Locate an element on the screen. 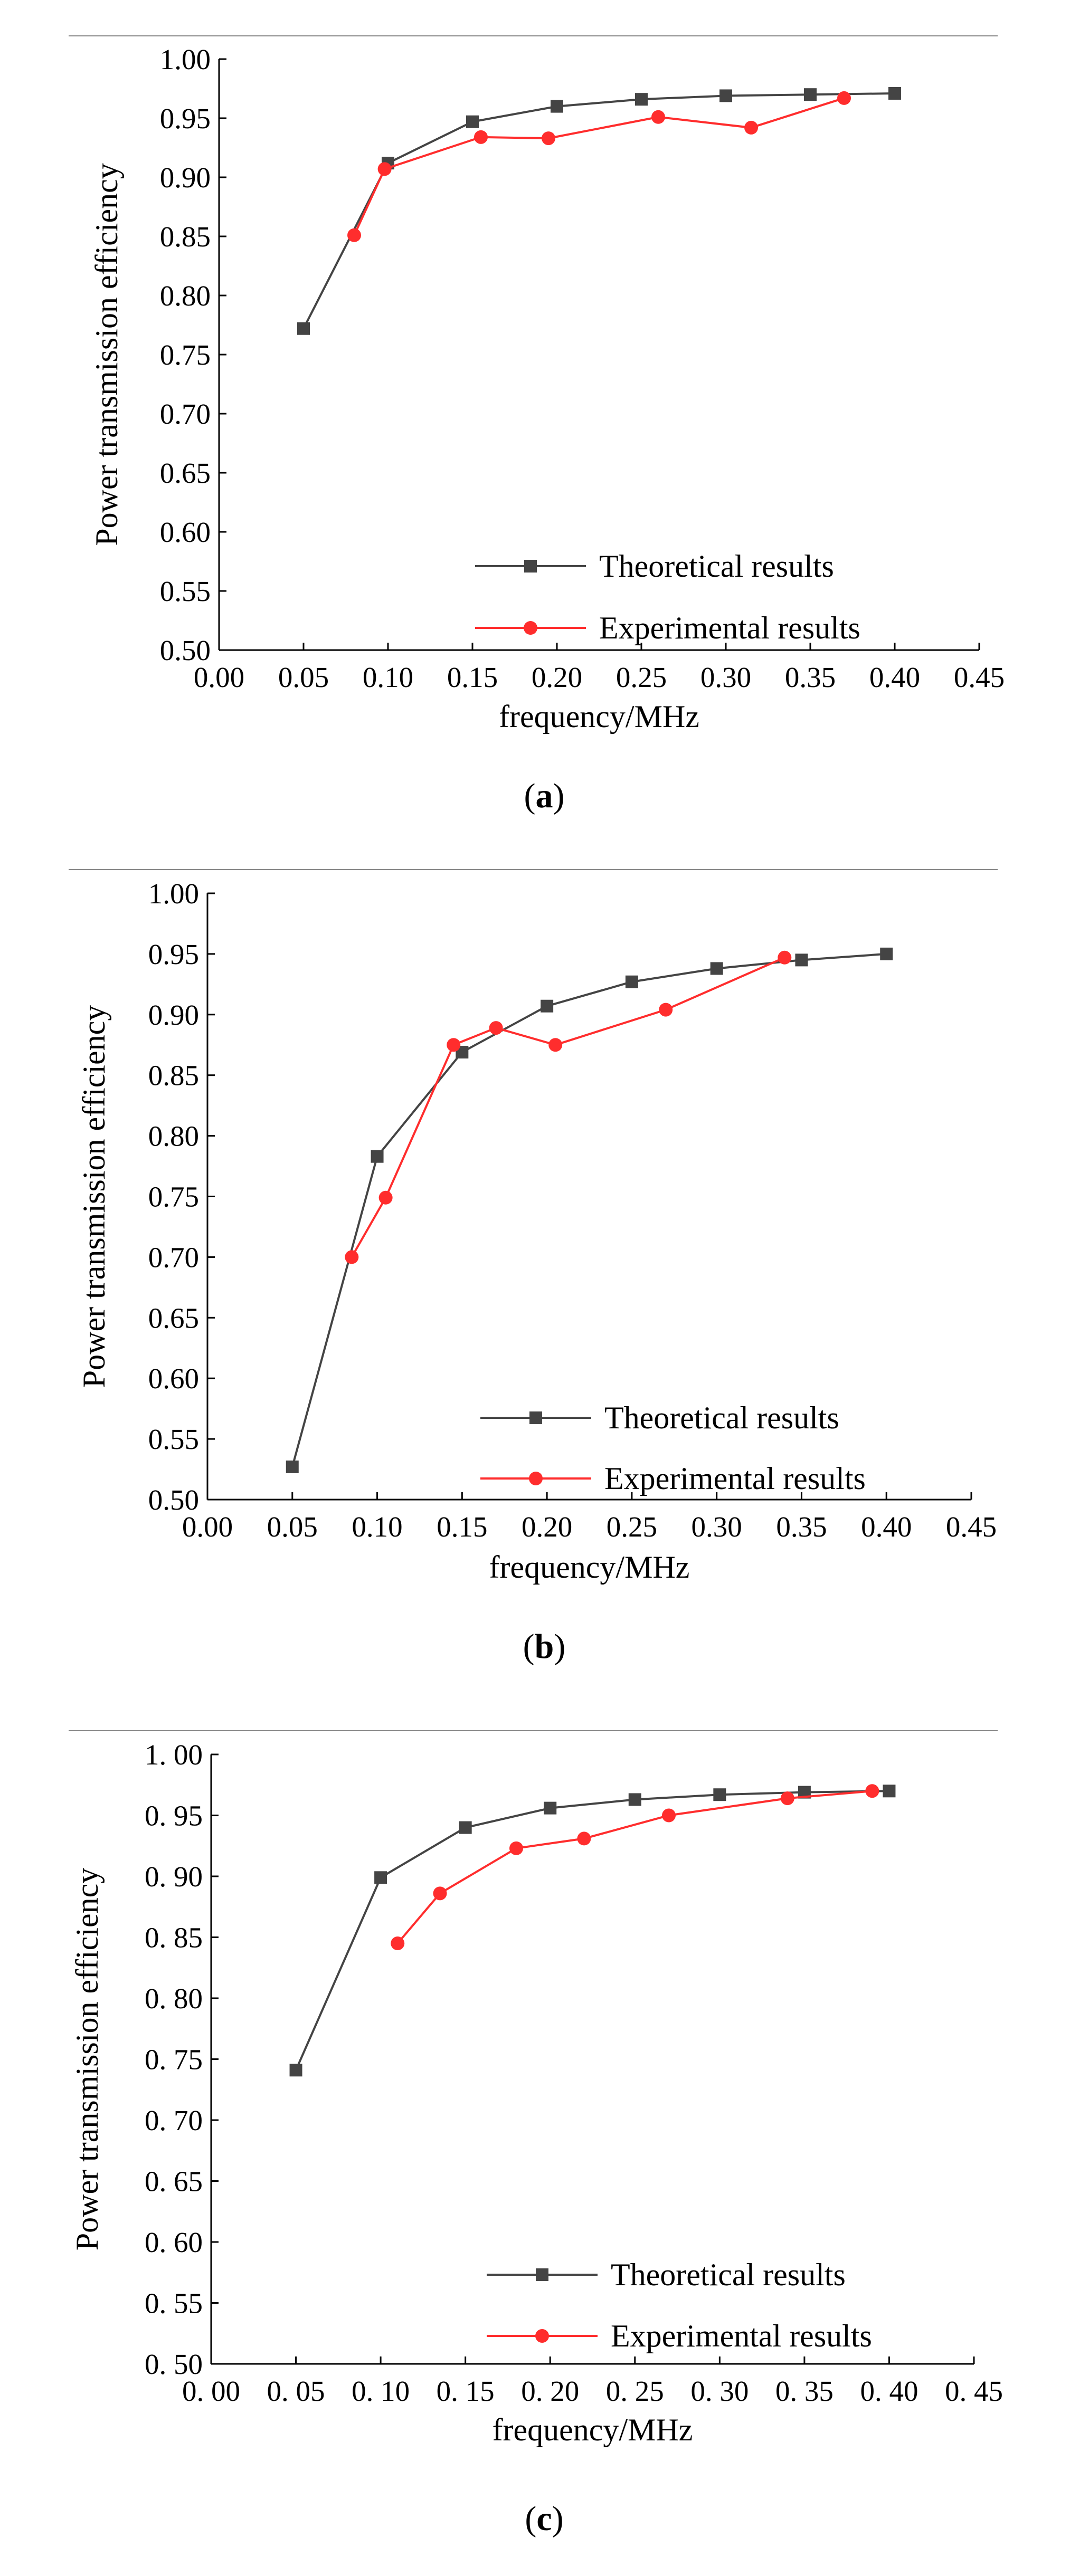 This screenshot has width=1089, height=2576. y-tick-label: 0.75 is located at coordinates (185, 355).